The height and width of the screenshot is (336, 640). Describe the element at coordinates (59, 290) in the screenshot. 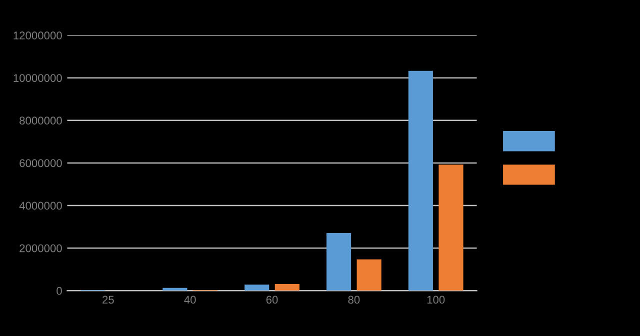

I see `y-tick-label: 0` at that location.